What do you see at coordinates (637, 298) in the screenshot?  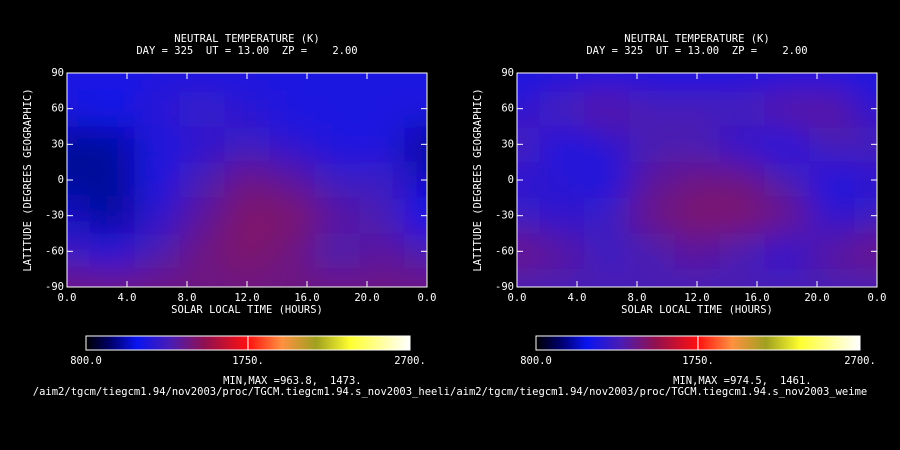 I see `x-tick-label: 8.0` at bounding box center [637, 298].